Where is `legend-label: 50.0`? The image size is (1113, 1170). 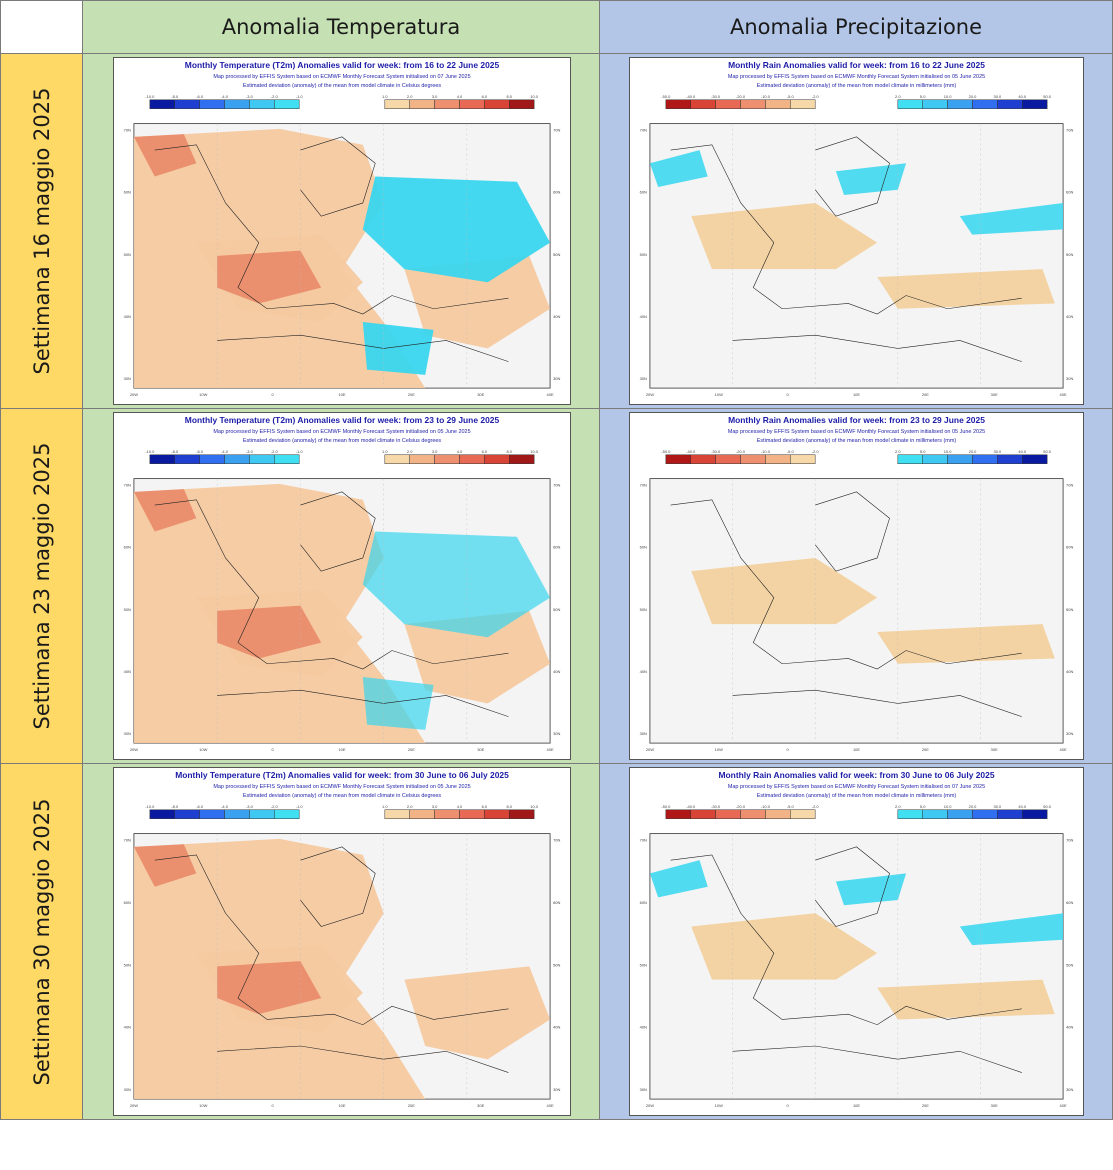 legend-label: 50.0 is located at coordinates (1047, 96).